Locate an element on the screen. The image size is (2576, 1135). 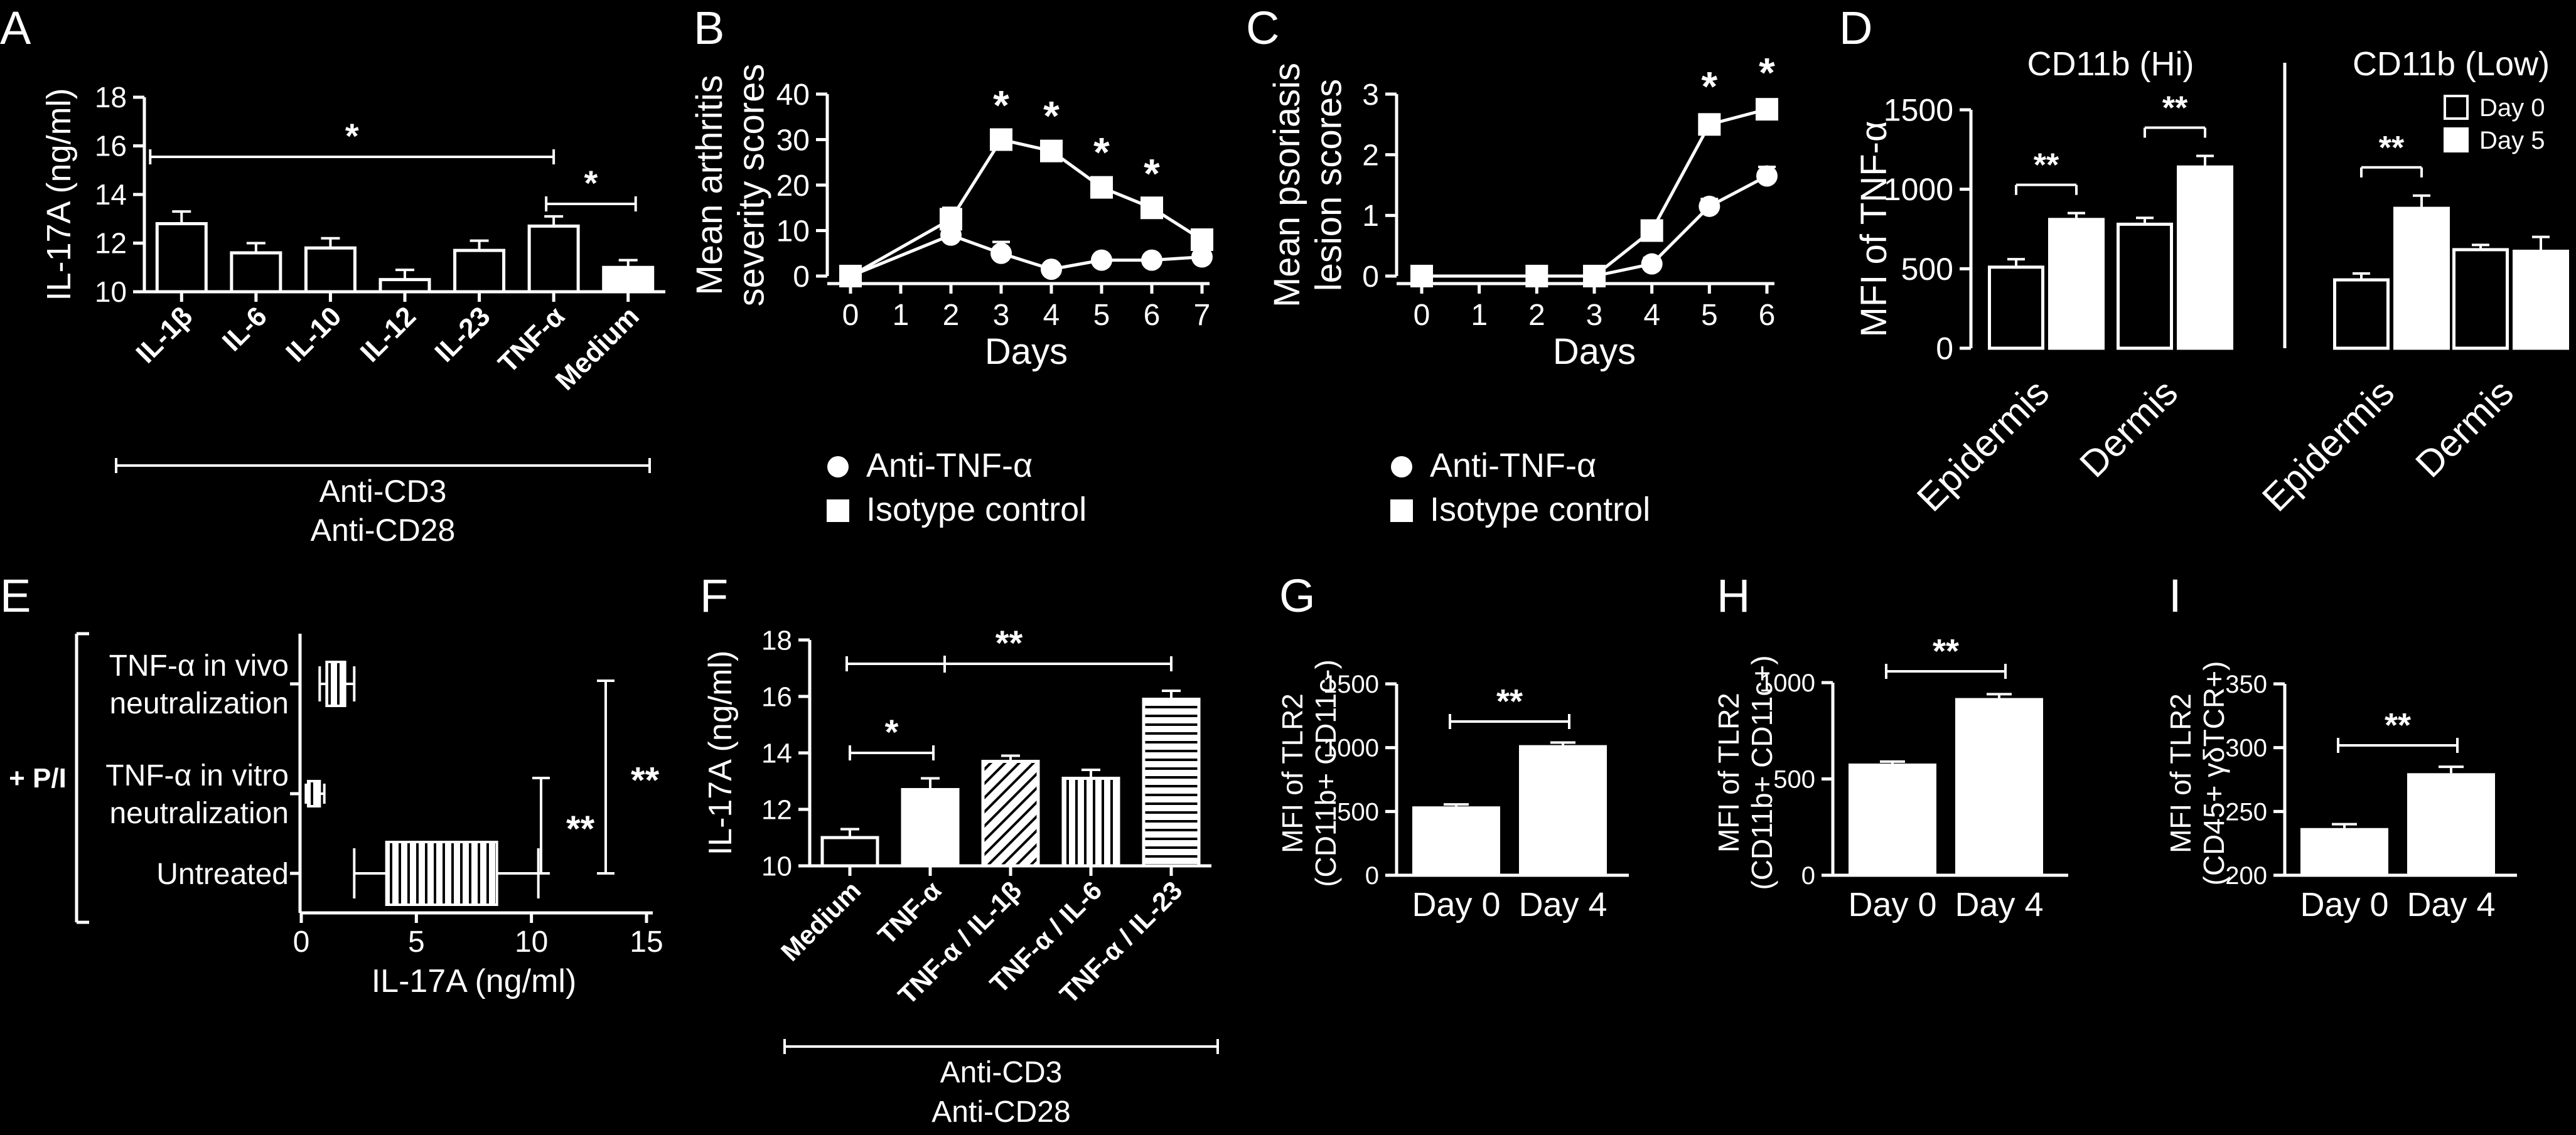
sig-d-2-label: ** is located at coordinates (2392, 148).